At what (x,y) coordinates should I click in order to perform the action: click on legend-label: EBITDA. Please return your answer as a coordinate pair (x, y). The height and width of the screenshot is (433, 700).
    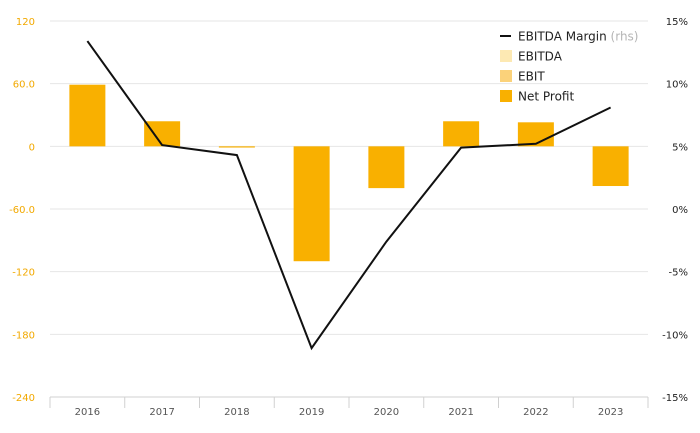
    Looking at the image, I should click on (540, 57).